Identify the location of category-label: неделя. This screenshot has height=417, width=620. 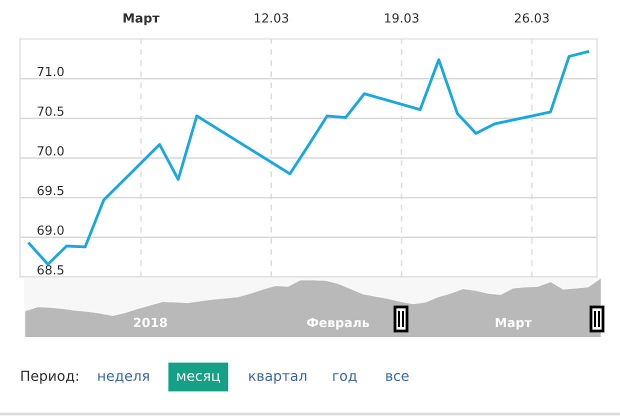
(123, 378).